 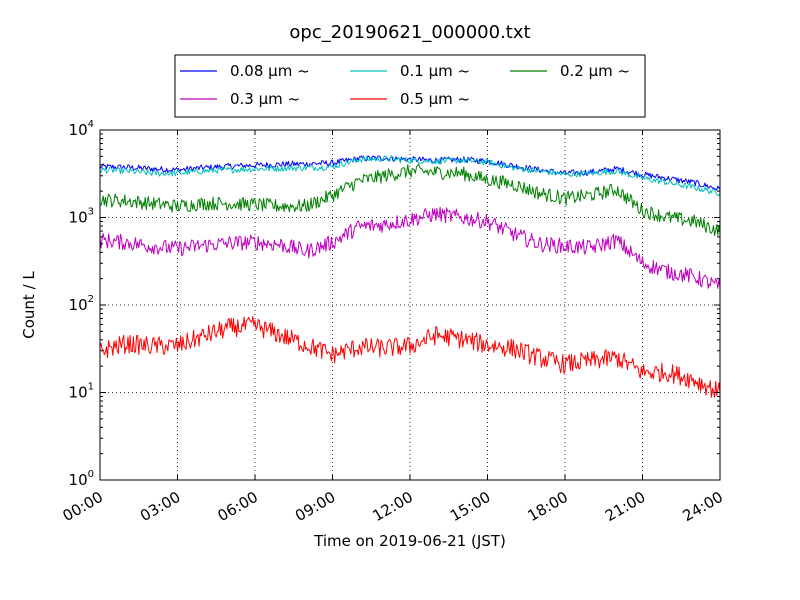 I want to click on y-tick-exponent: 4, so click(x=91, y=124).